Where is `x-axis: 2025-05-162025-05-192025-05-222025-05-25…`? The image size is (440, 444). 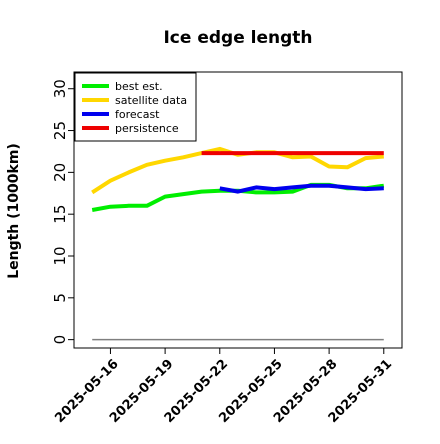
x-axis: 2025-05-162025-05-192025-05-222025-05-25… is located at coordinates (223, 387).